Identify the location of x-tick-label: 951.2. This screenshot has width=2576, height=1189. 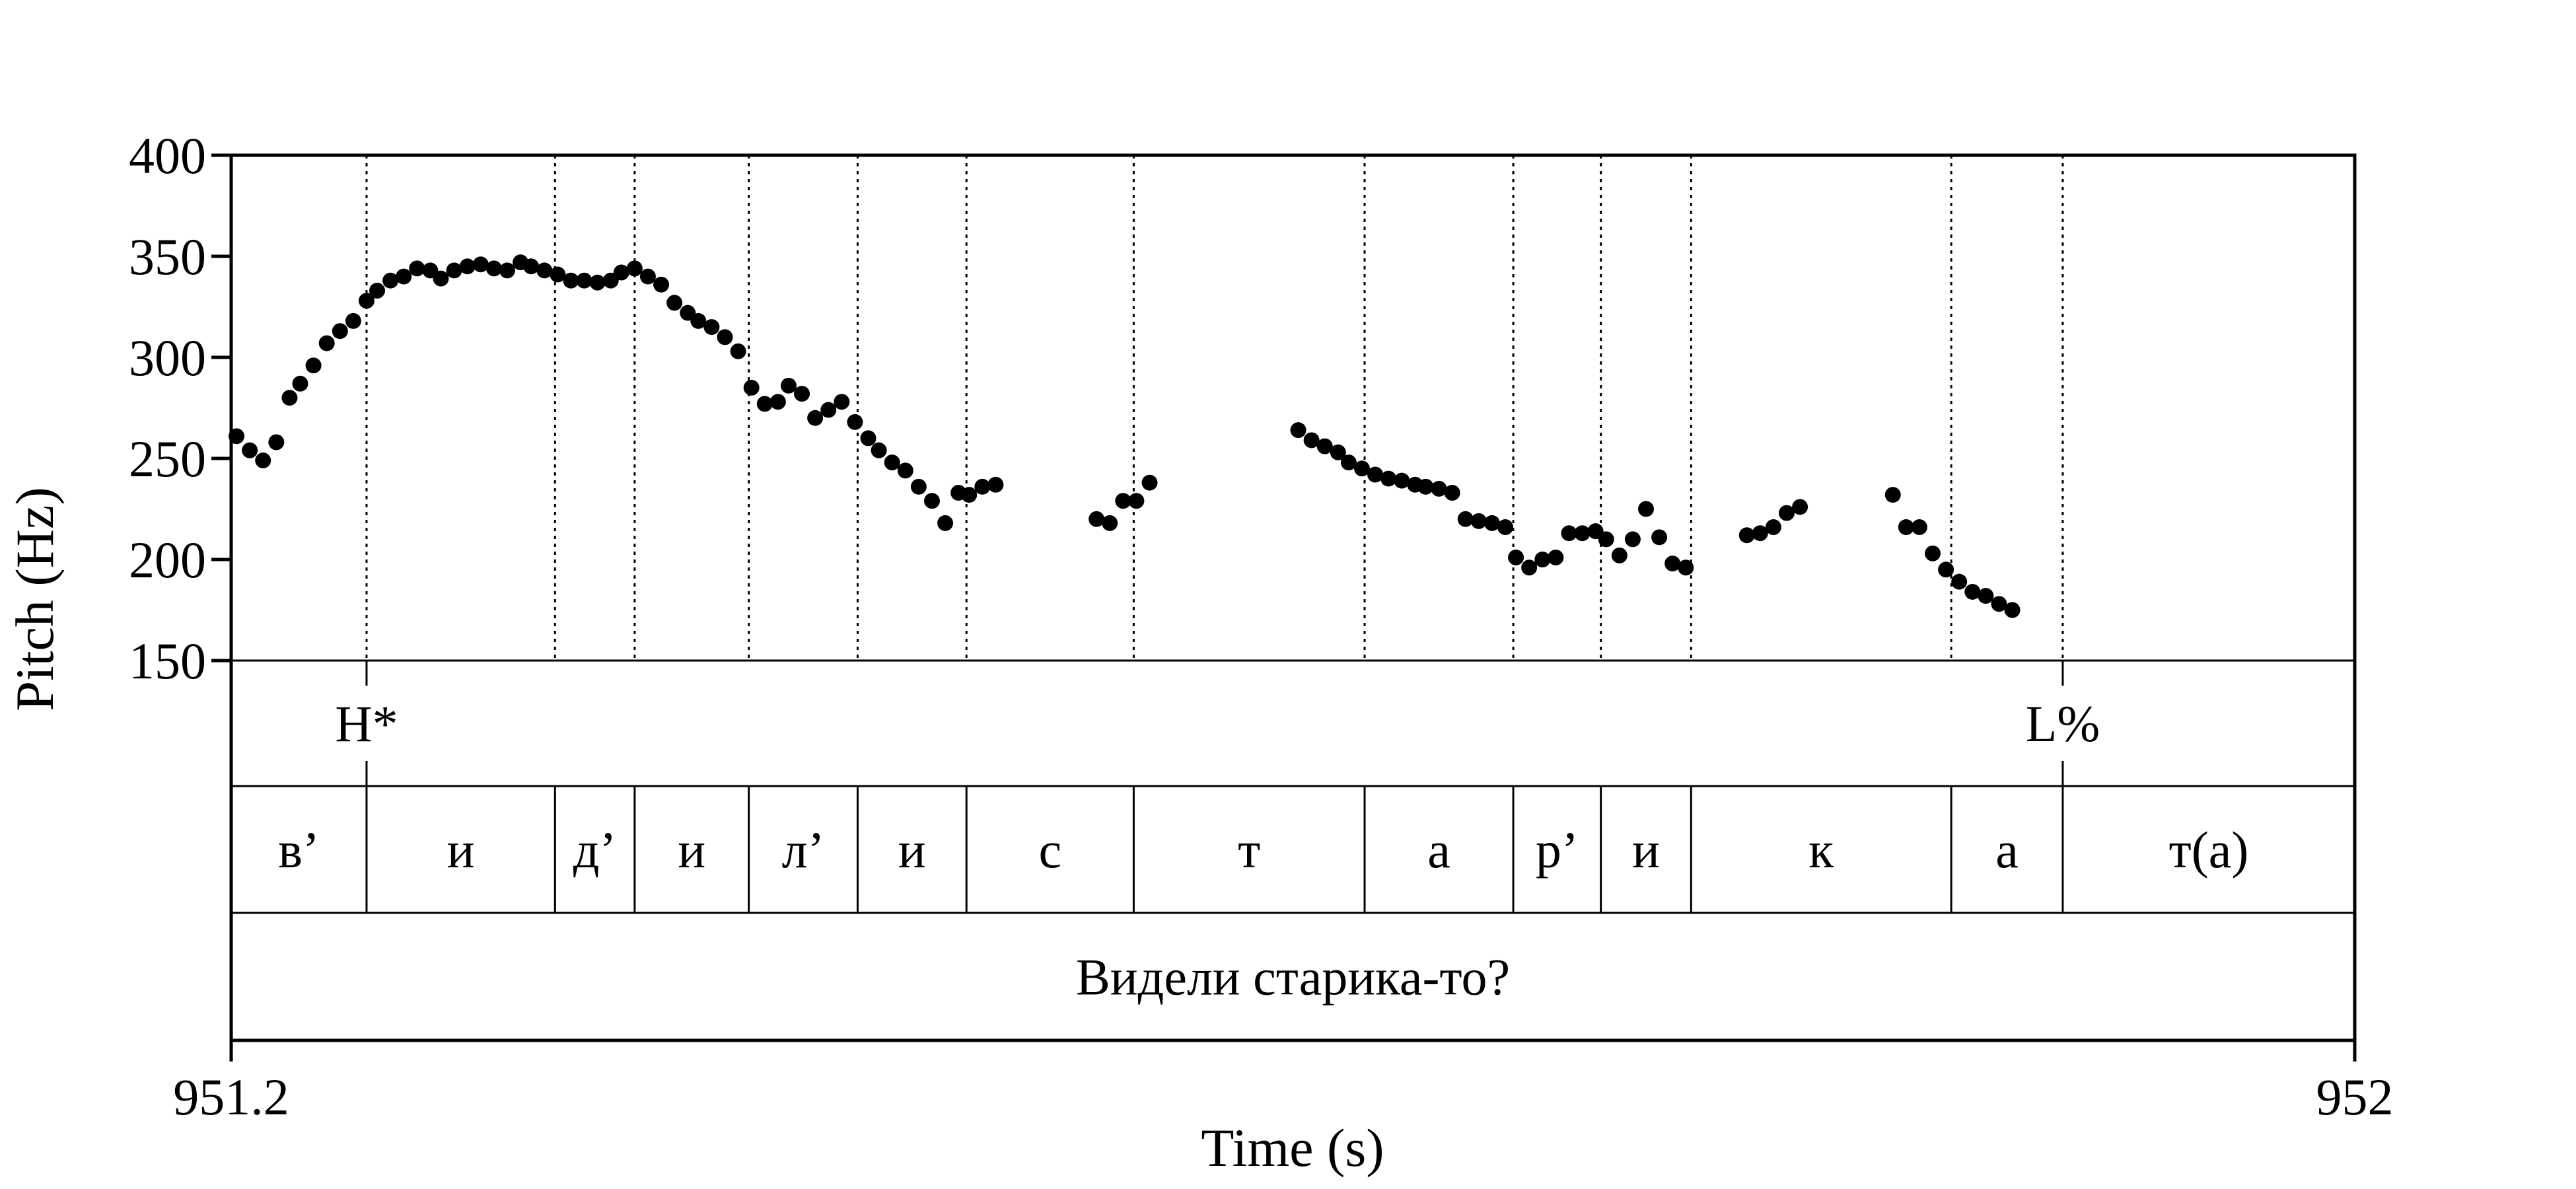
(231, 1097).